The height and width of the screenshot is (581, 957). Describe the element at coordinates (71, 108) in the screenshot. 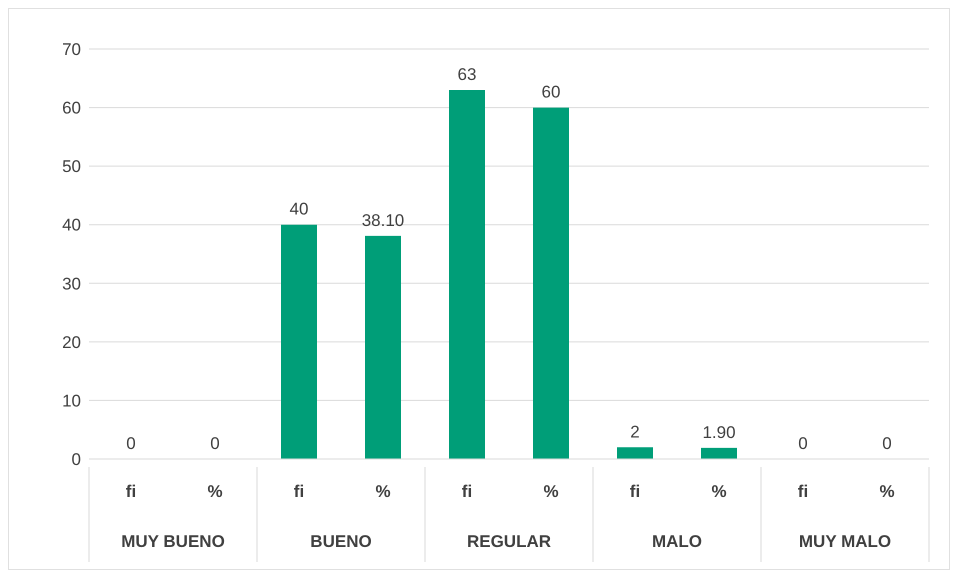

I see `y-tick-label: 60` at that location.